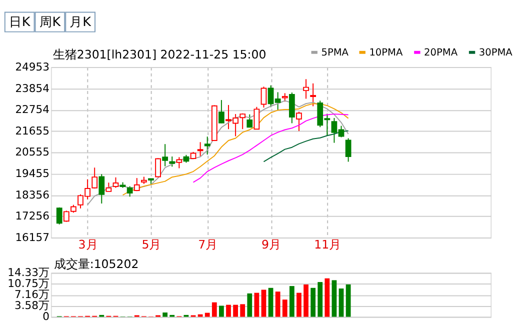  Describe the element at coordinates (272, 245) in the screenshot. I see `x-tick-label: 9月` at that location.